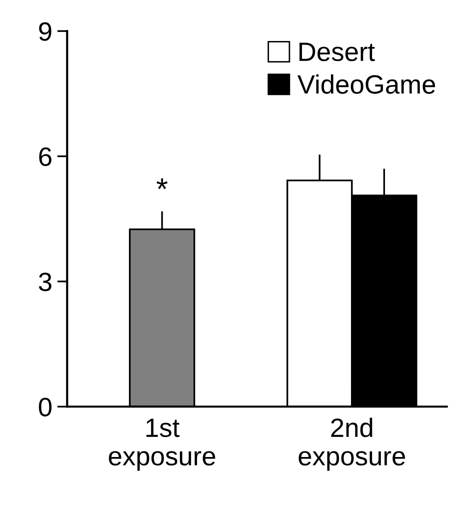  What do you see at coordinates (351, 444) in the screenshot?
I see `x-tick-label: 2nd exposure` at bounding box center [351, 444].